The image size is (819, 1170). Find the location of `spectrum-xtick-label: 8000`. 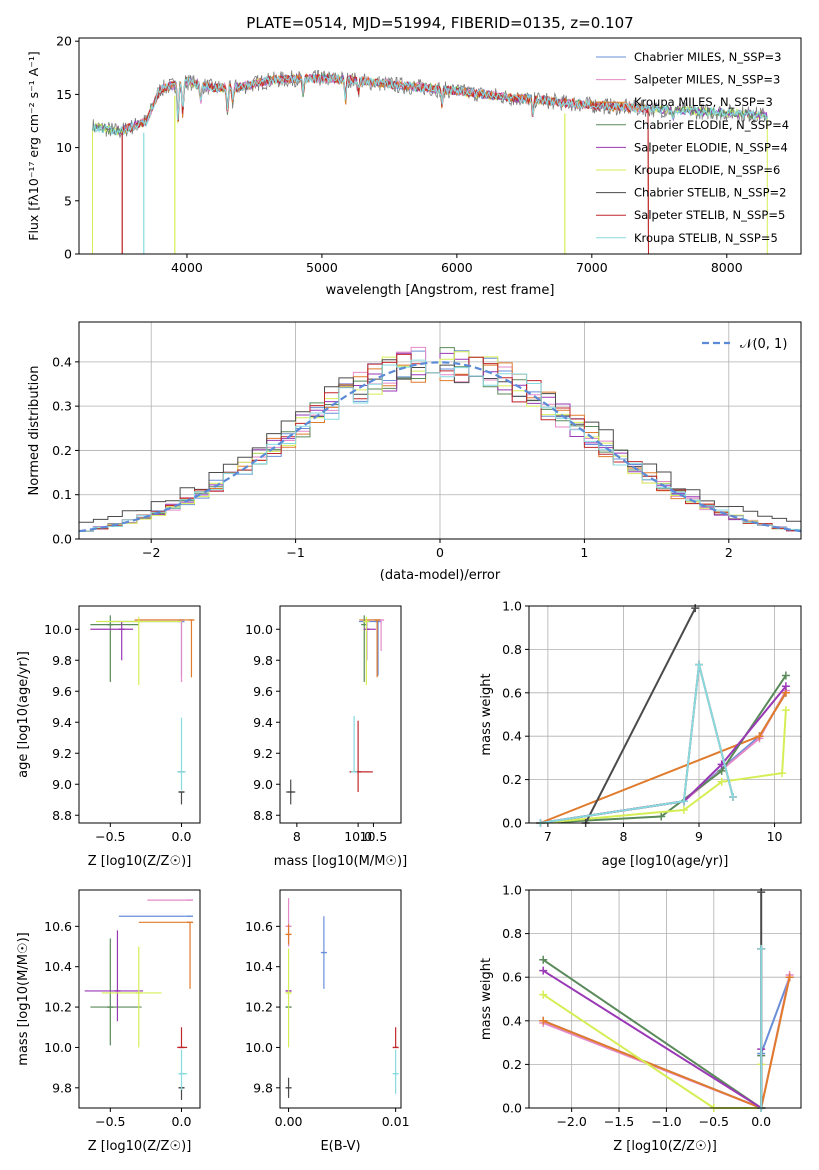

spectrum-xtick-label: 8000 is located at coordinates (727, 267).